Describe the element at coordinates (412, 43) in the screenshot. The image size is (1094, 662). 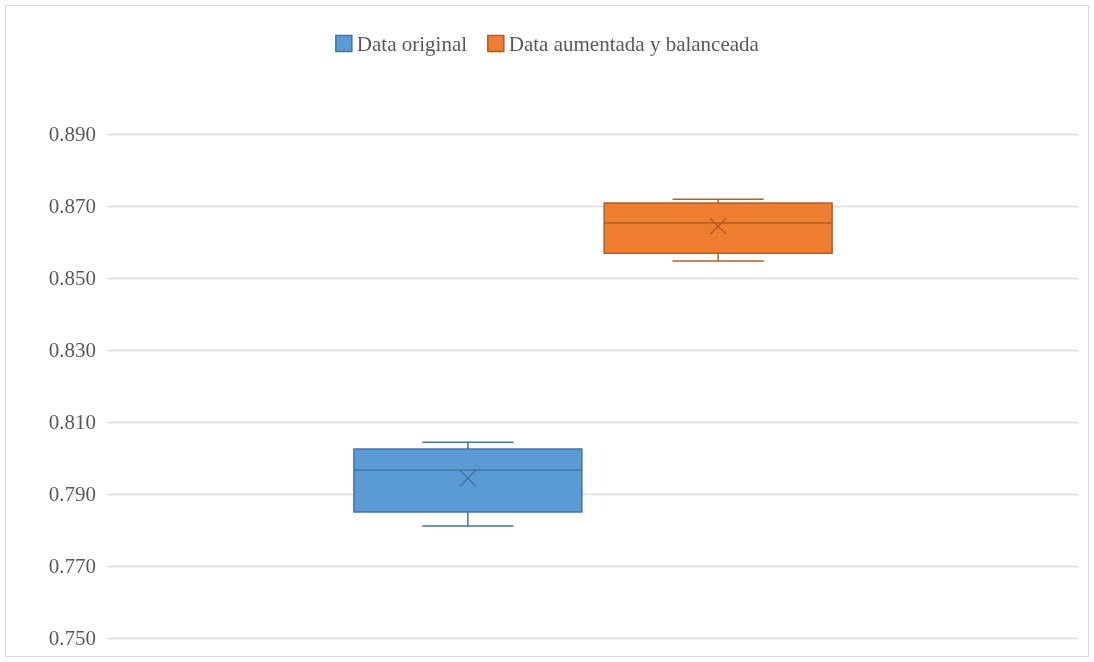
I see `legend-label: Data original` at that location.